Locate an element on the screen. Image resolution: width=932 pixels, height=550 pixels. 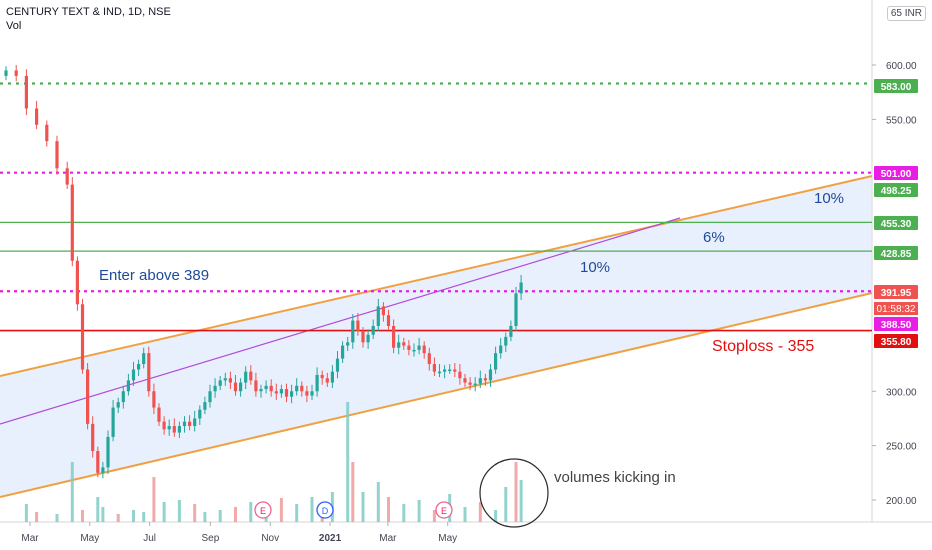
annotation-stoploss: Stoploss - 355 is located at coordinates (763, 346).